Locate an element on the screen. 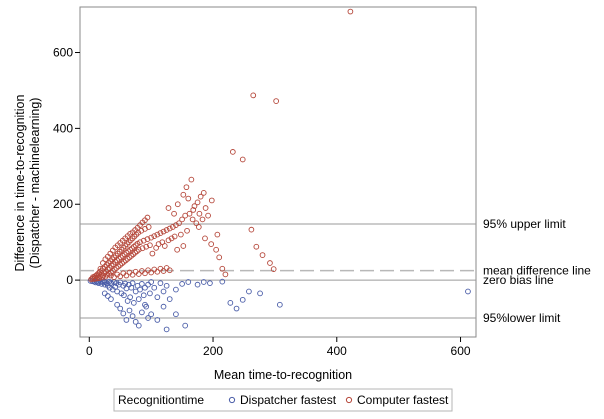  x-tick-label: 0 is located at coordinates (89, 351).